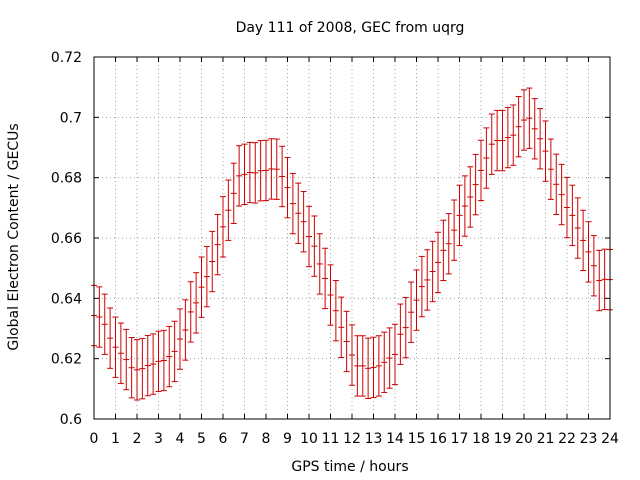 This screenshot has width=640, height=480. Describe the element at coordinates (331, 439) in the screenshot. I see `x-tick-label: 11` at that location.